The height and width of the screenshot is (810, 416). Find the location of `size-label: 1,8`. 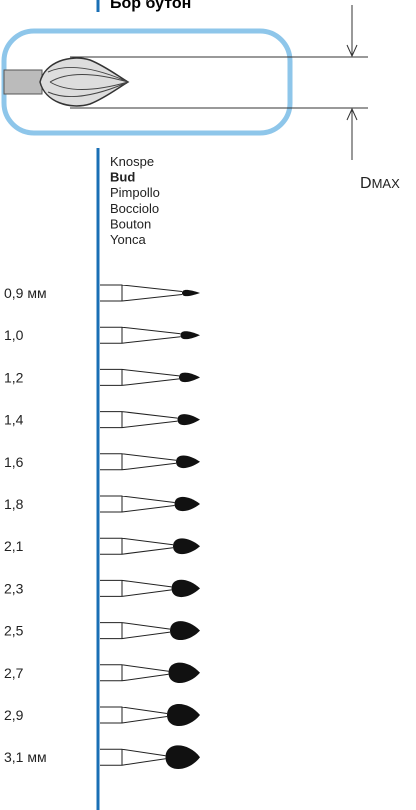

size-label: 1,8 is located at coordinates (14, 504).